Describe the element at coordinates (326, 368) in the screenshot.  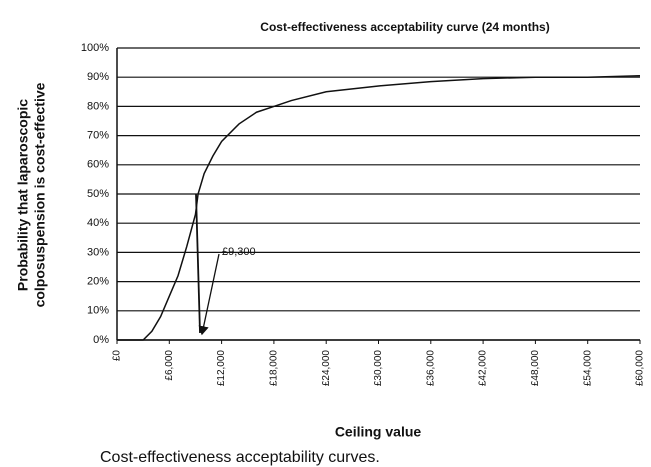
I see `x-tick-label: £24,000` at that location.